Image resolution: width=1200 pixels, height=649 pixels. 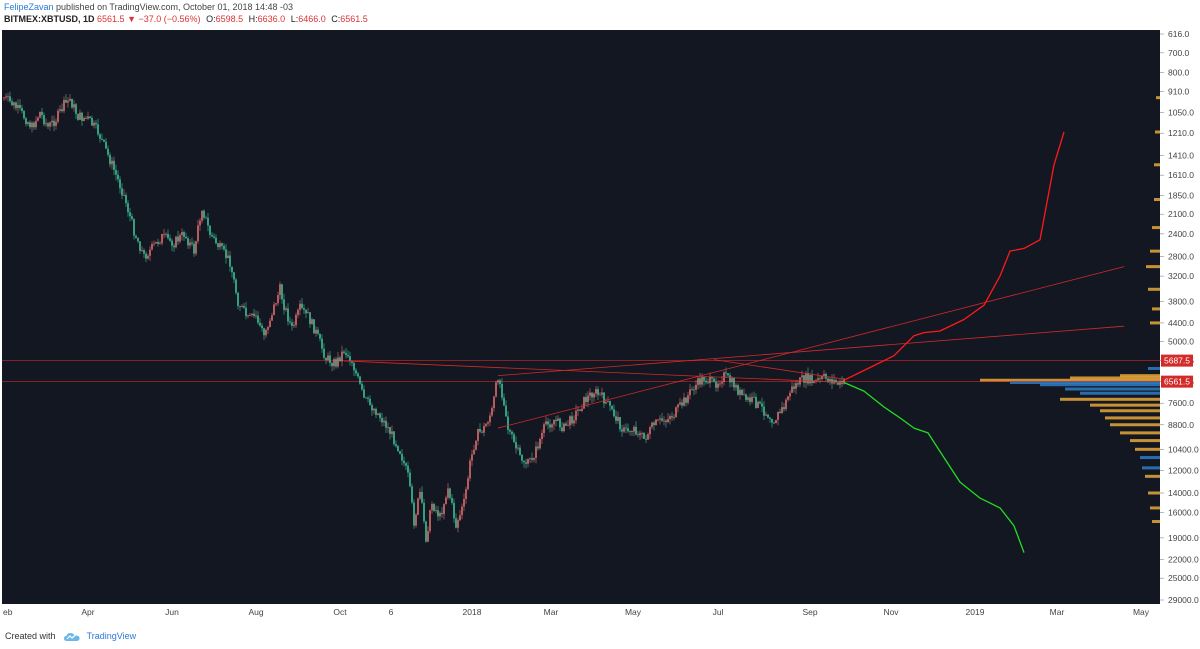 I want to click on tradingview-brand: TradingView, so click(x=111, y=636).